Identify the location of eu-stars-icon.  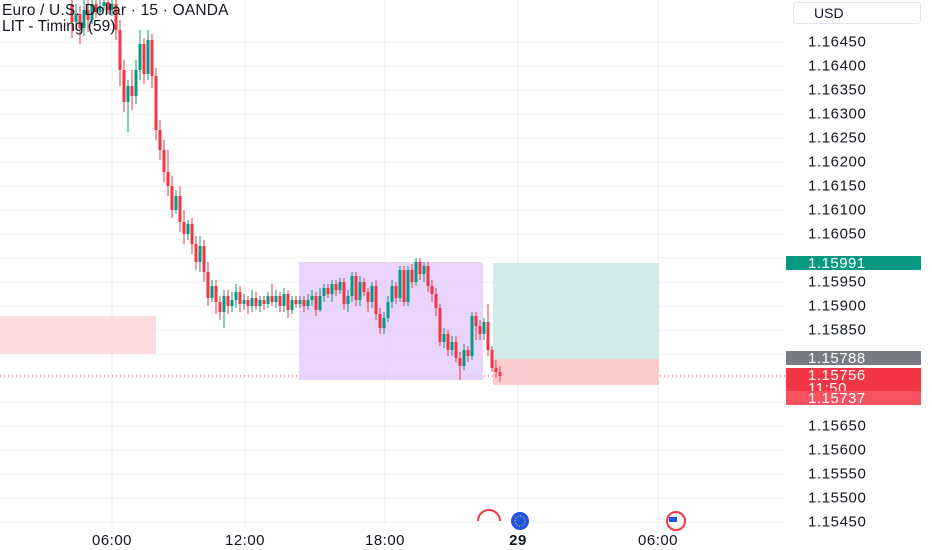
(520, 521).